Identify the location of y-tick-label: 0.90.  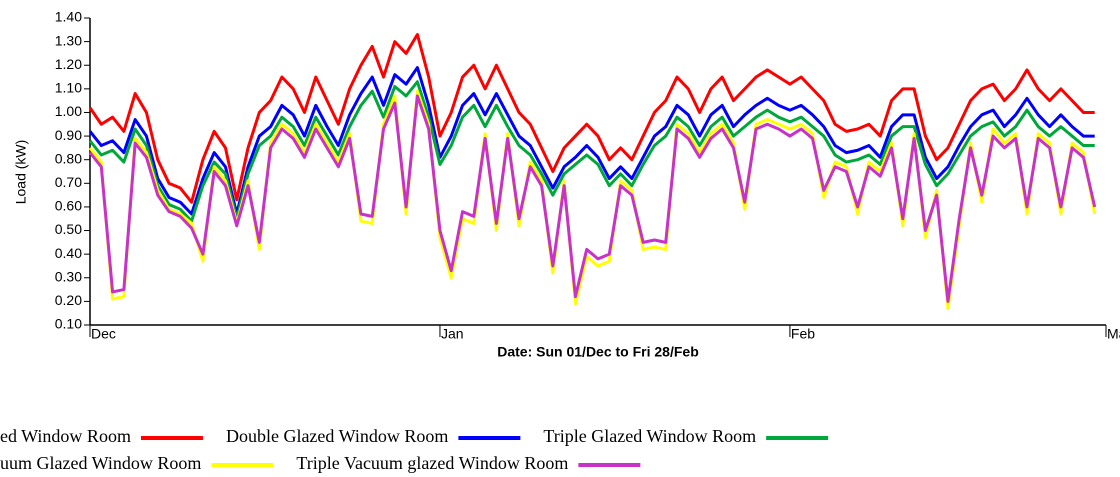
(68, 135).